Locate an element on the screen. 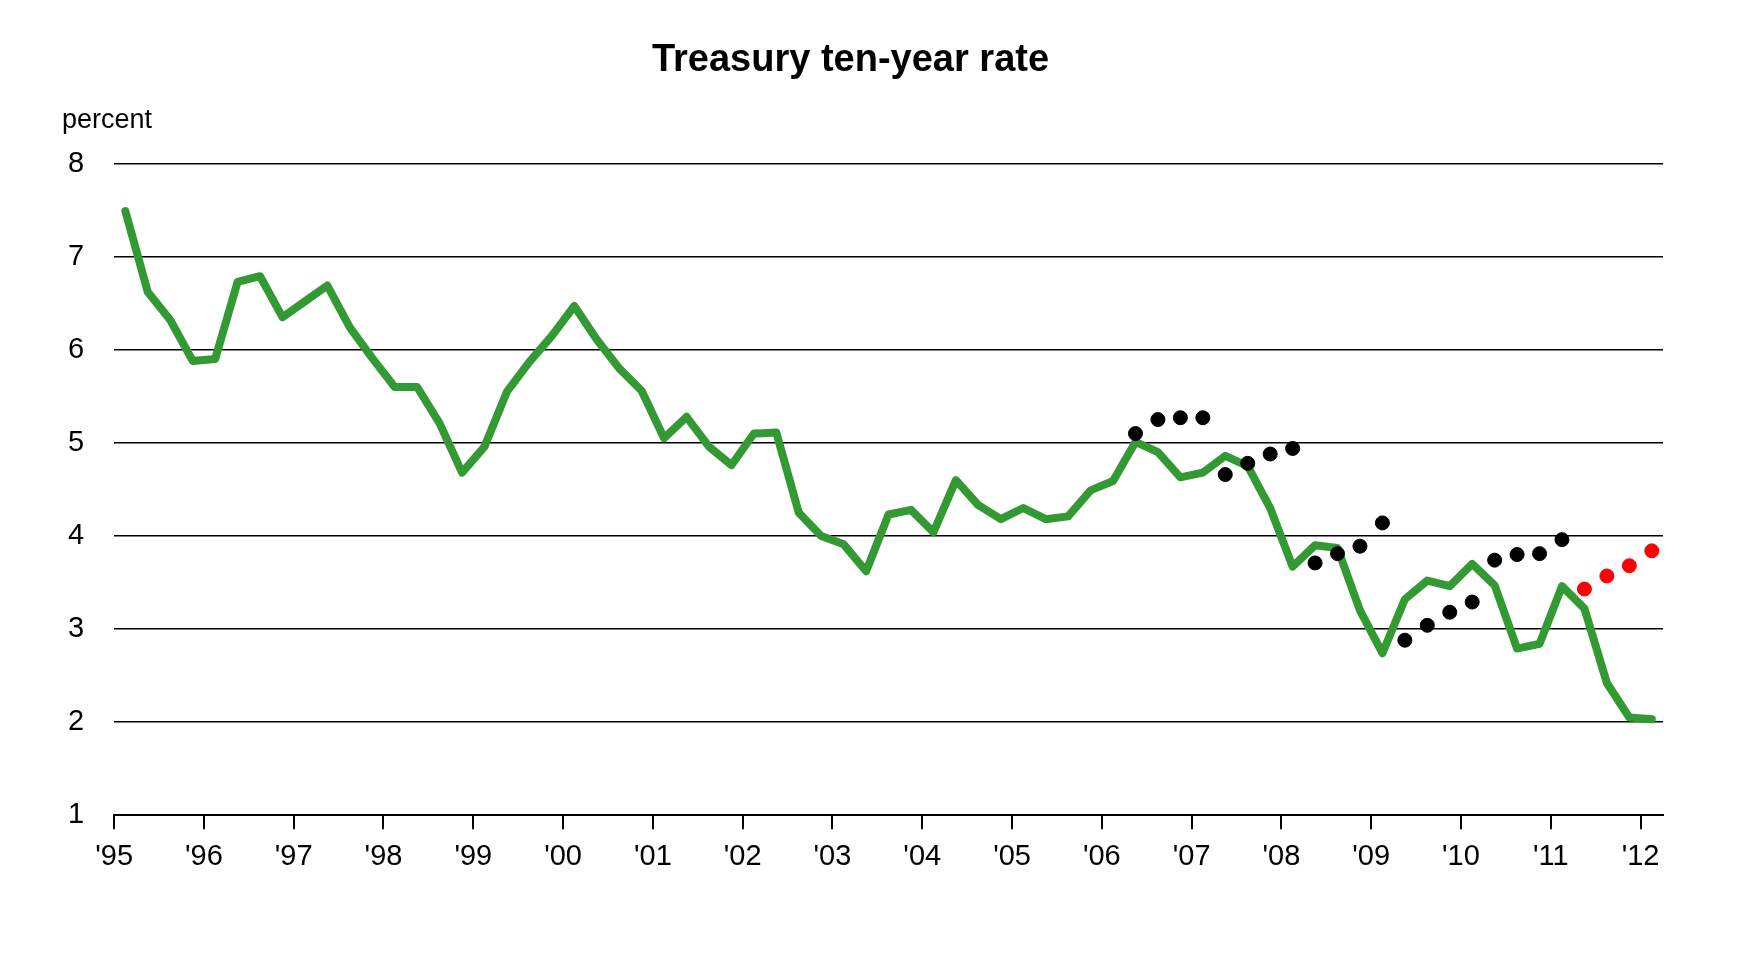 Image resolution: width=1741 pixels, height=962 pixels. x-tick-label: '10 is located at coordinates (1461, 854).